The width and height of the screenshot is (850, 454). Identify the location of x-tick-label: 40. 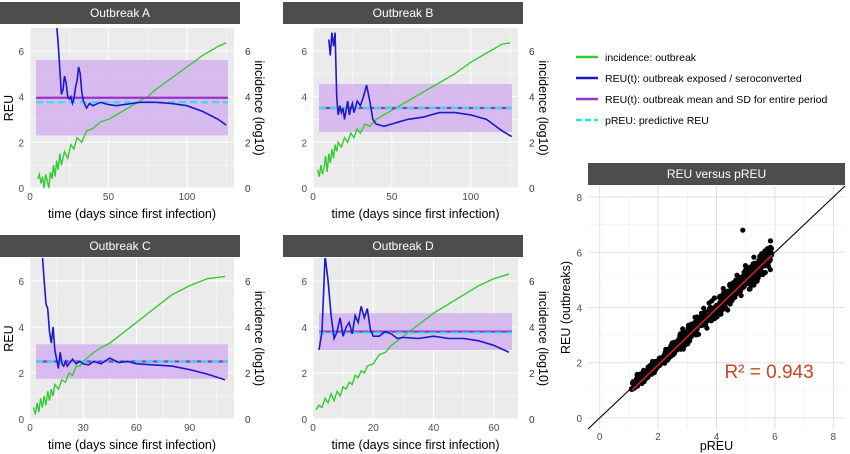
(434, 428).